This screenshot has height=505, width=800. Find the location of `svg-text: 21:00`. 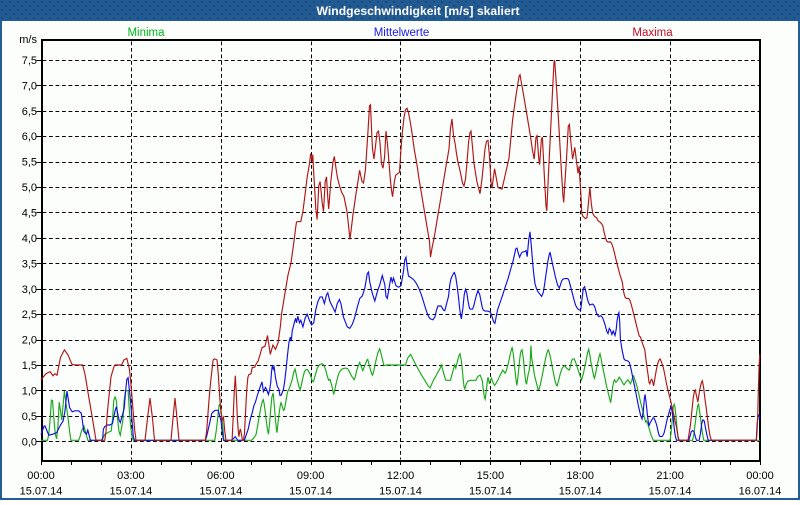

svg-text: 21:00 is located at coordinates (670, 476).